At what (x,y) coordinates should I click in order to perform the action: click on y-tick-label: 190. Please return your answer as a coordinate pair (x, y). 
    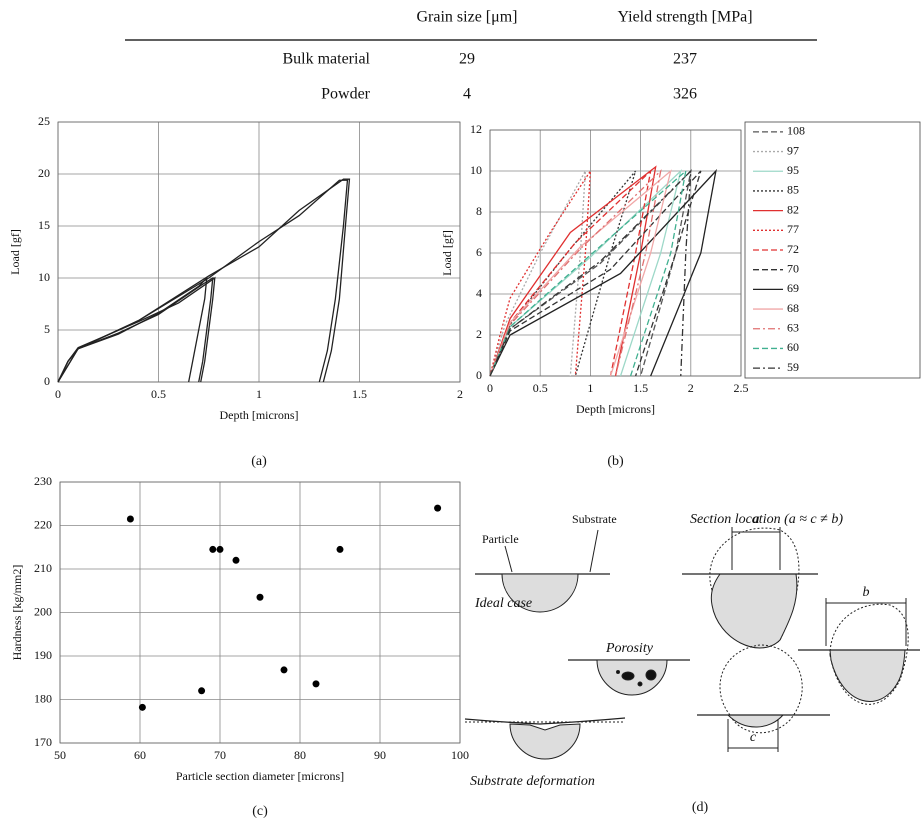
    Looking at the image, I should click on (43, 655).